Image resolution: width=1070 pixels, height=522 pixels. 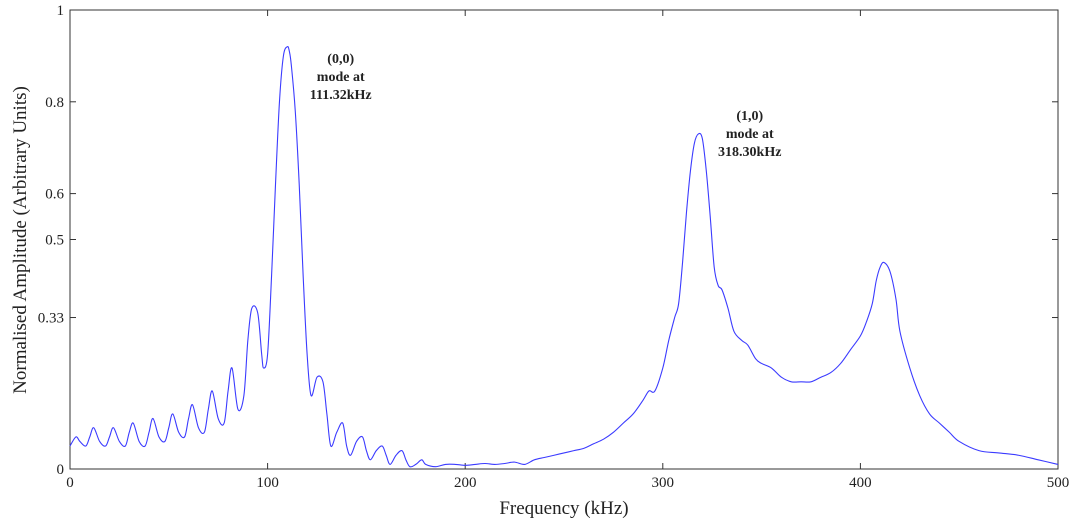 I want to click on y-tick-label: 0, so click(x=61, y=470).